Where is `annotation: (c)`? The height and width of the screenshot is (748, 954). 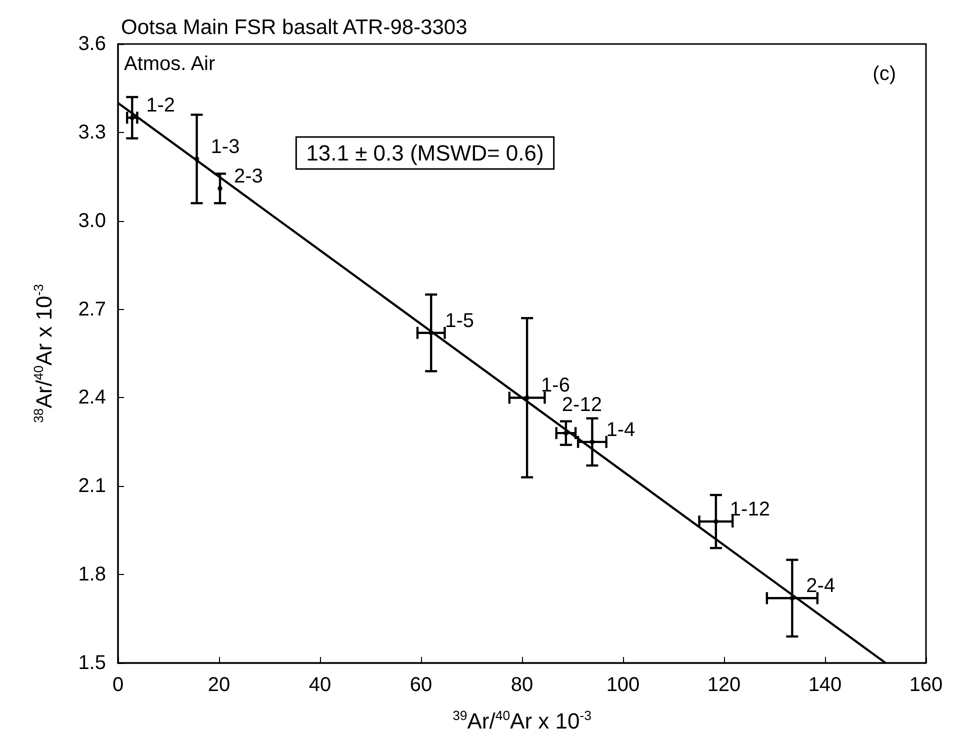
annotation: (c) is located at coordinates (884, 74).